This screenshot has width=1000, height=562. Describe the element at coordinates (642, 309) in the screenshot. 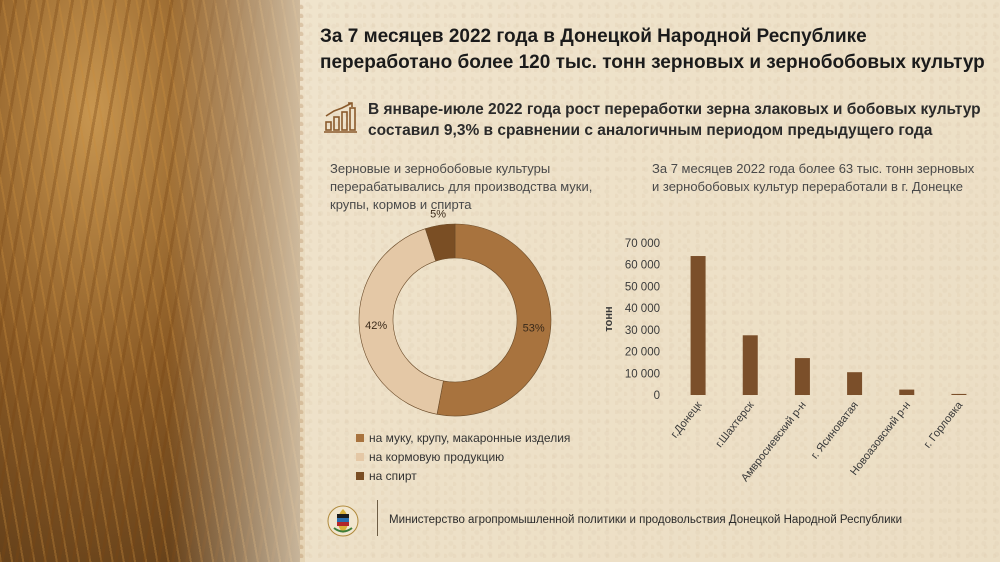

I see `y-tick-label: 40 000` at that location.